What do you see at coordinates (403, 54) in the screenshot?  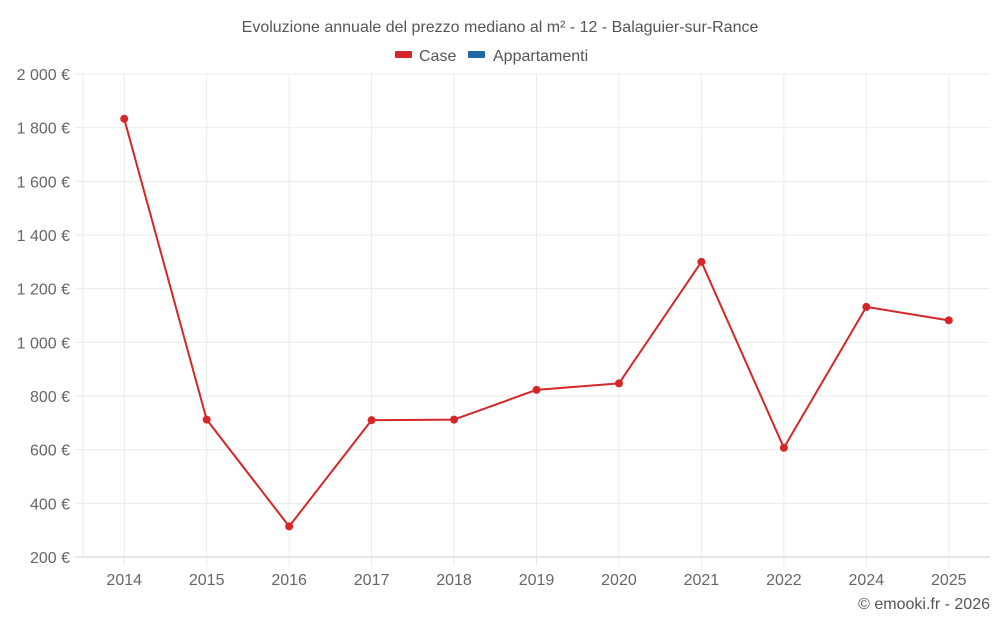 I see `legend-swatch-case` at bounding box center [403, 54].